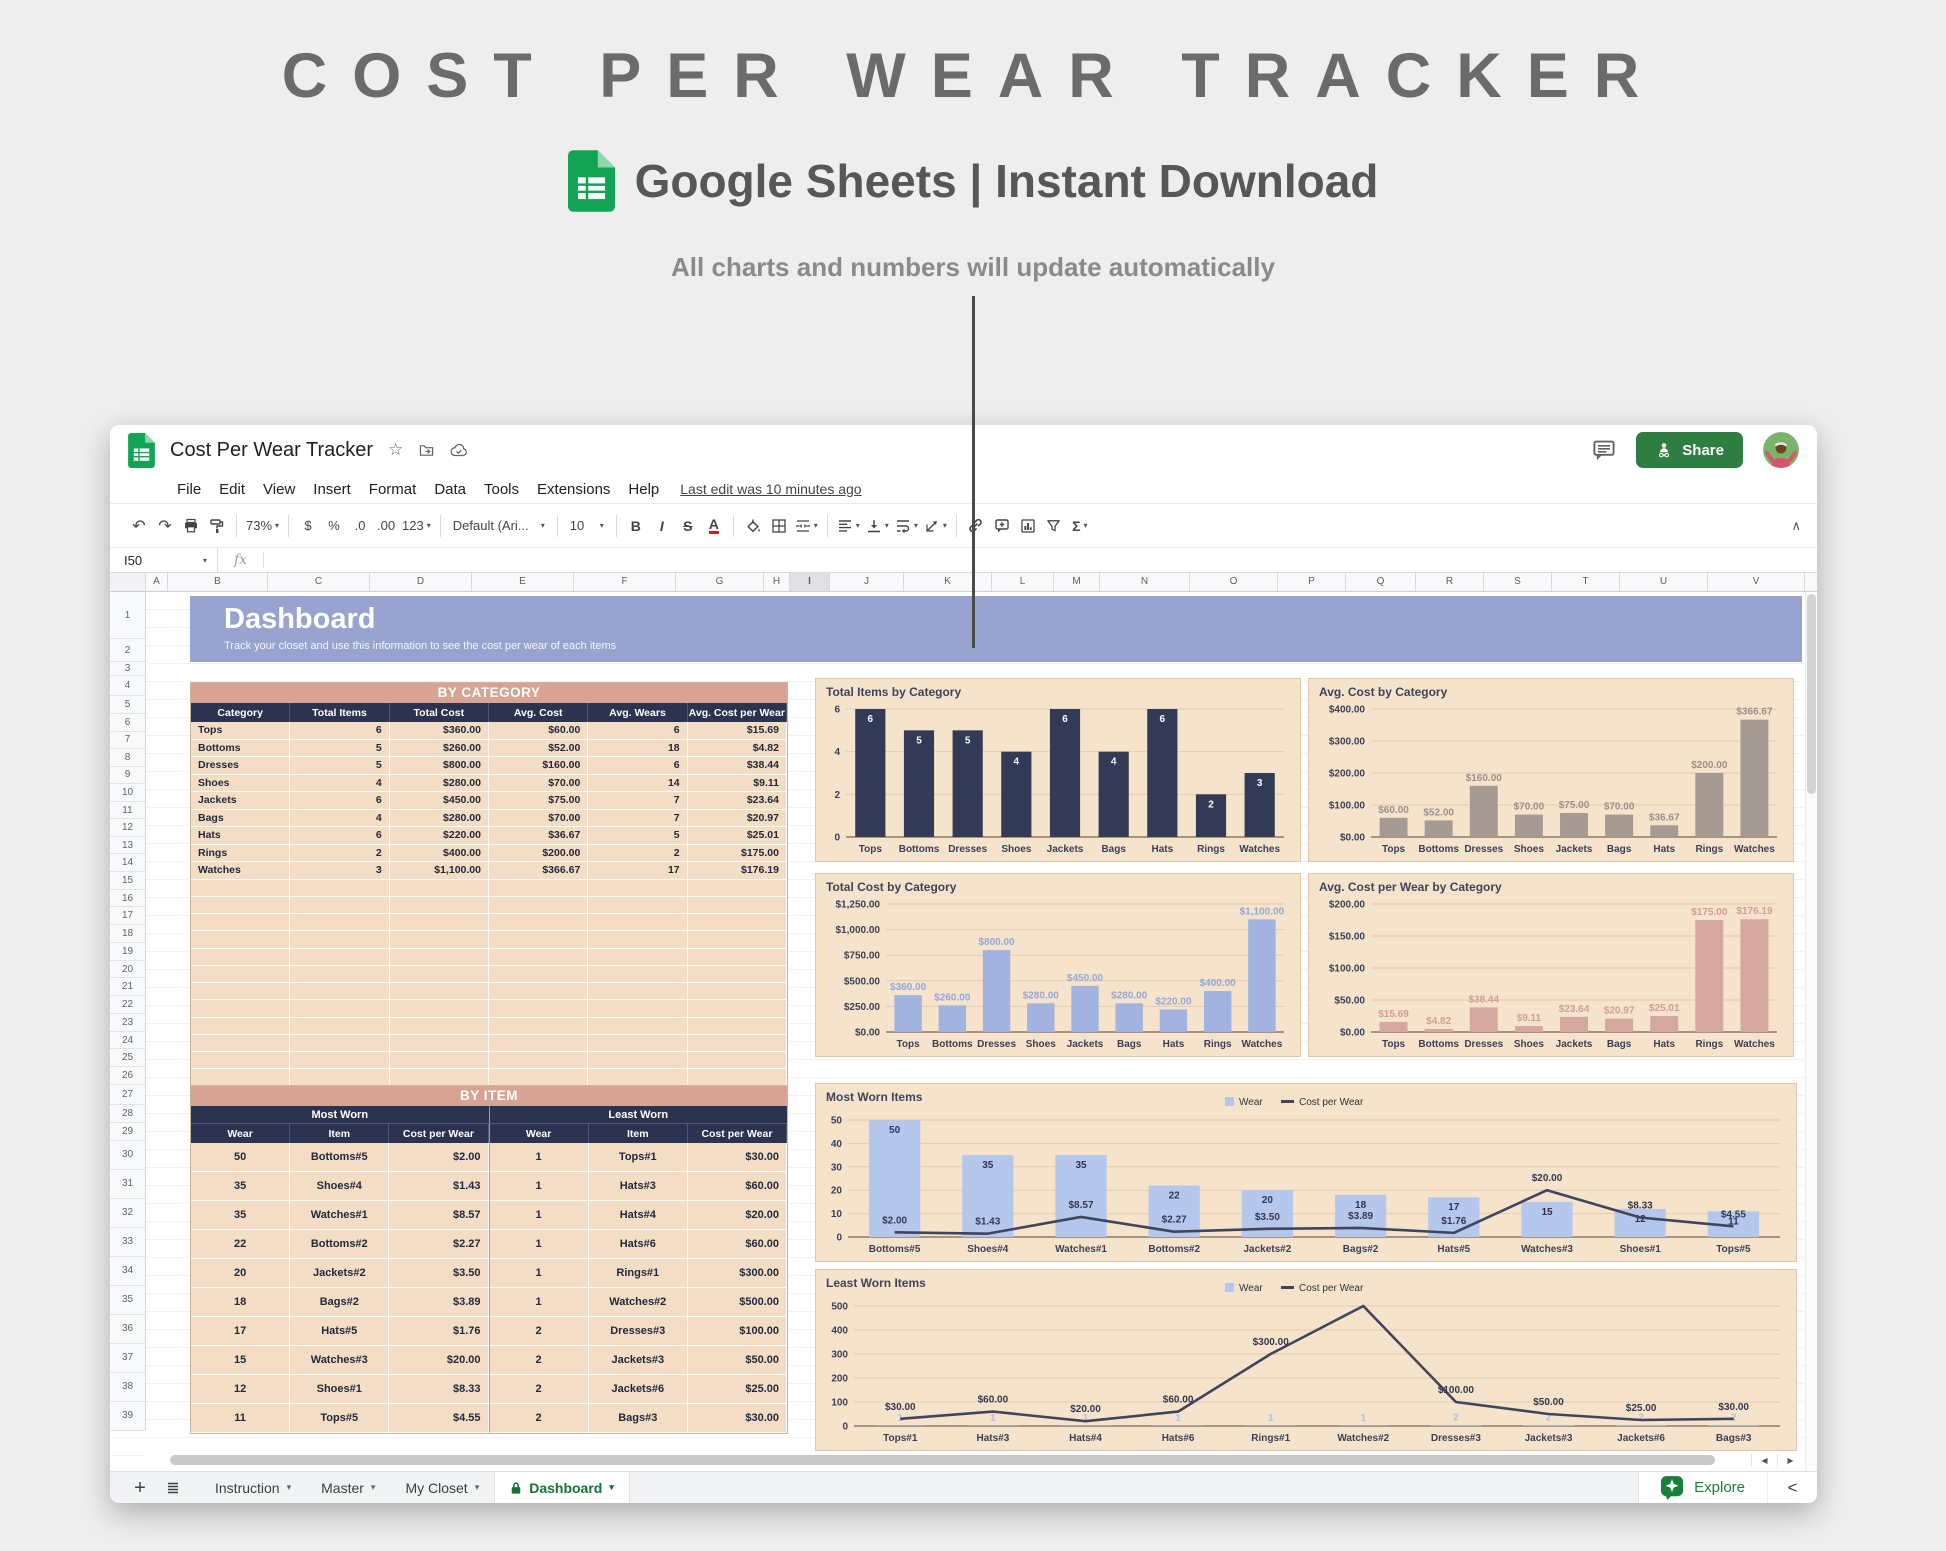  Describe the element at coordinates (538, 766) in the screenshot. I see `table-cell: $160.00` at that location.